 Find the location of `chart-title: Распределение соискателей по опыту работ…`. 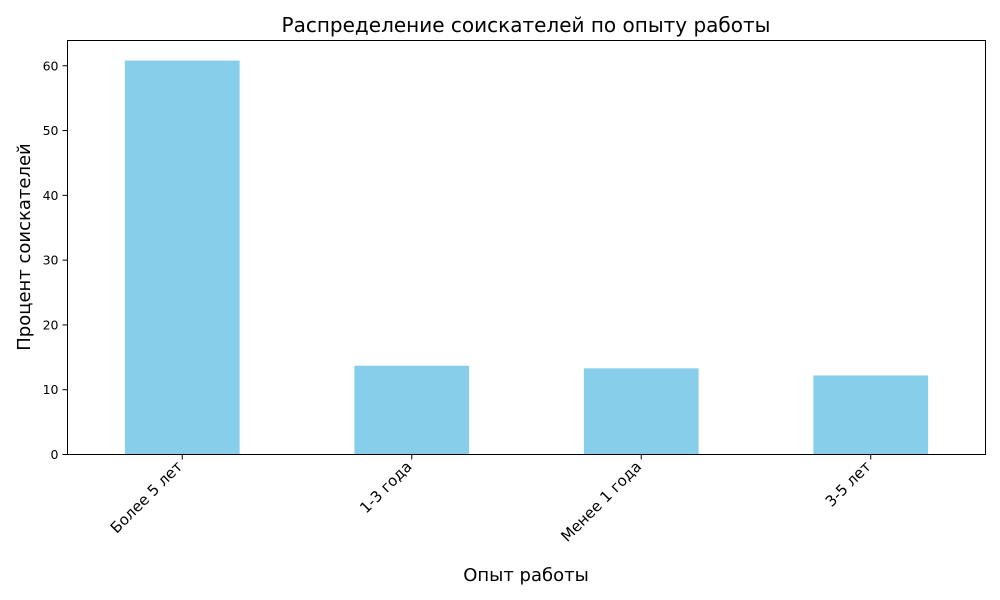

chart-title: Распределение соискателей по опыту работ… is located at coordinates (526, 25).